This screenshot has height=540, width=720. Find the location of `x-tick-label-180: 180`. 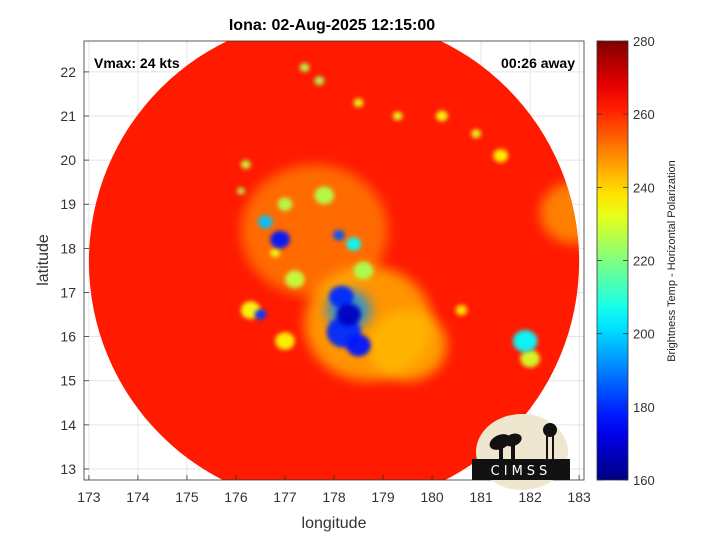

x-tick-label-180: 180 is located at coordinates (432, 497).